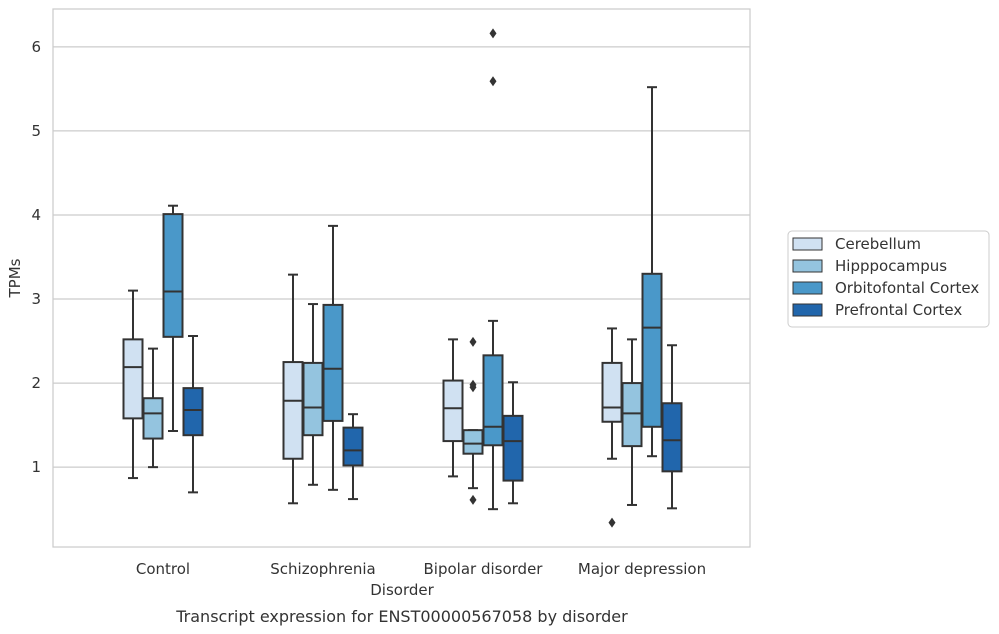  I want to click on legend-label: Orbitofontal Cortex, so click(907, 288).